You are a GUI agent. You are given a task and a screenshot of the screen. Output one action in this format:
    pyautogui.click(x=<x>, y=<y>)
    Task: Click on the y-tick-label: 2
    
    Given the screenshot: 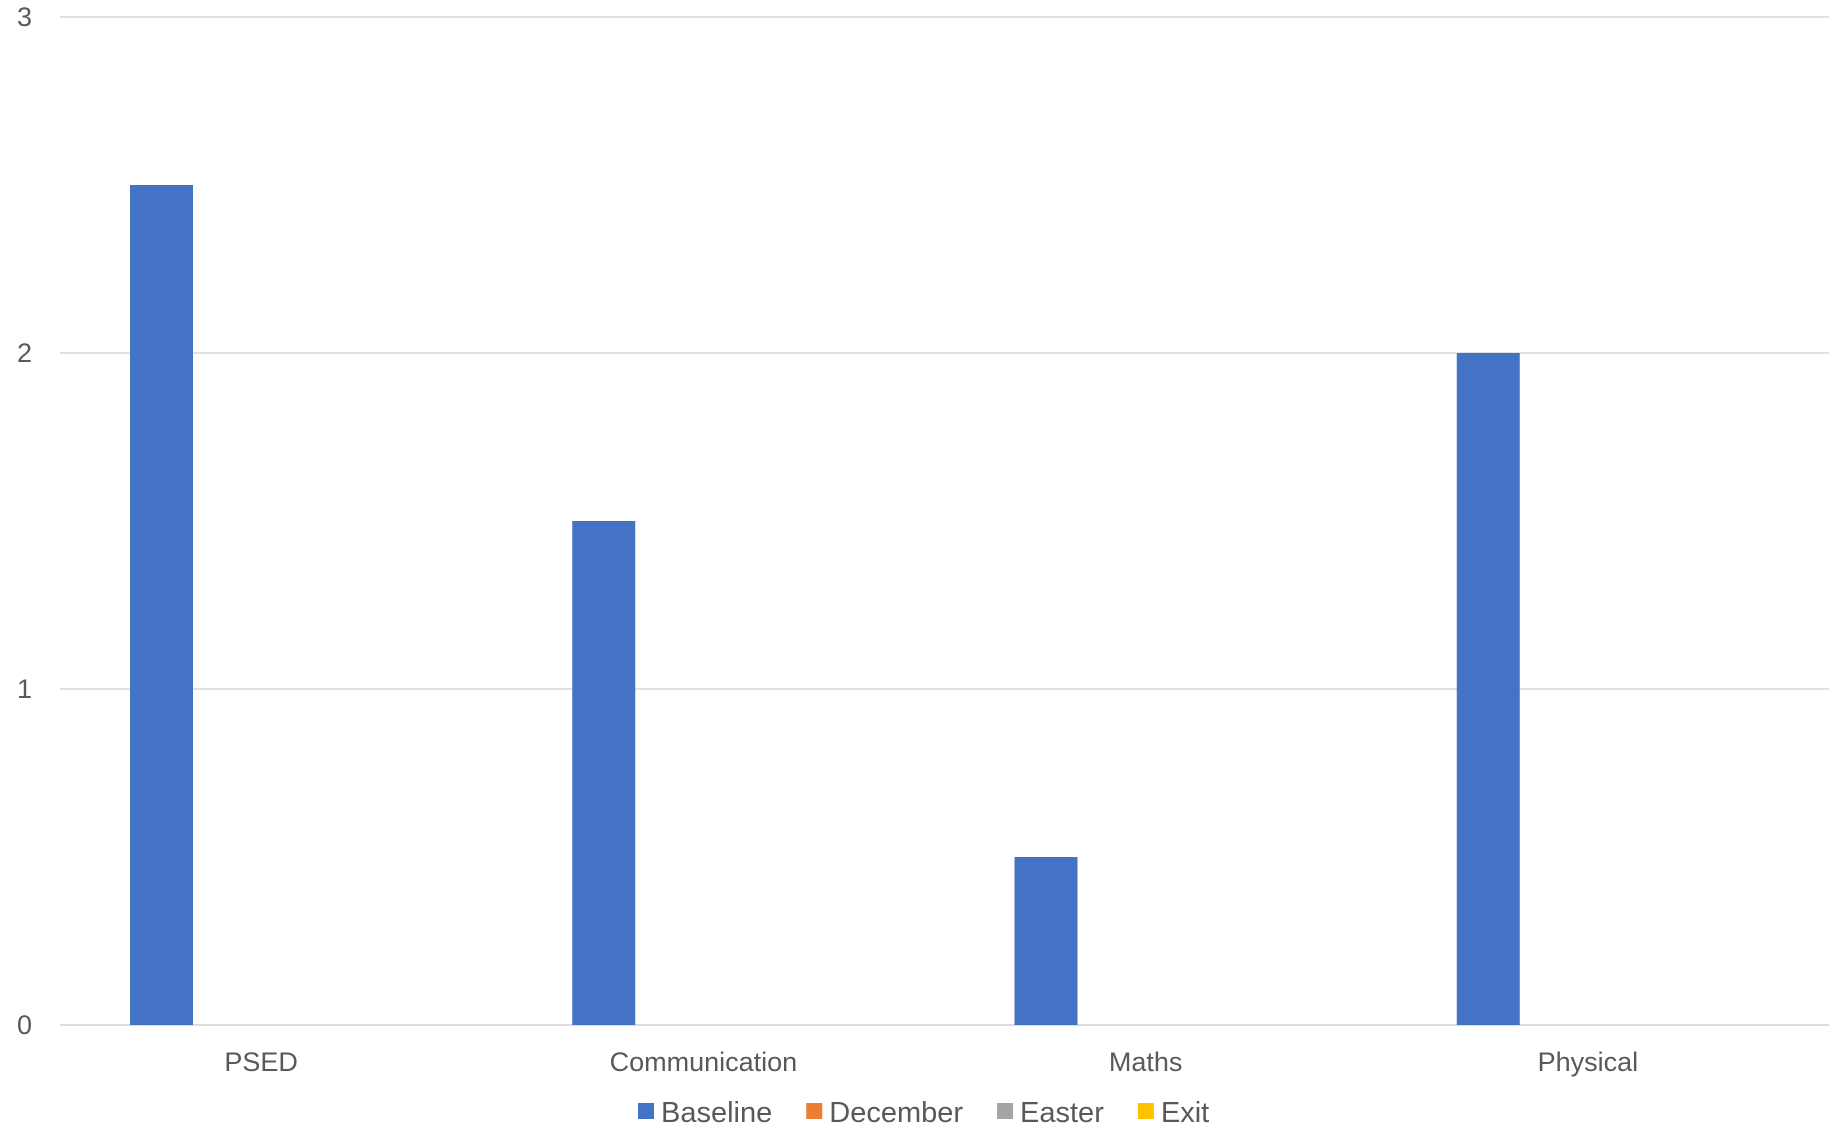 What is the action you would take?
    pyautogui.click(x=24, y=353)
    